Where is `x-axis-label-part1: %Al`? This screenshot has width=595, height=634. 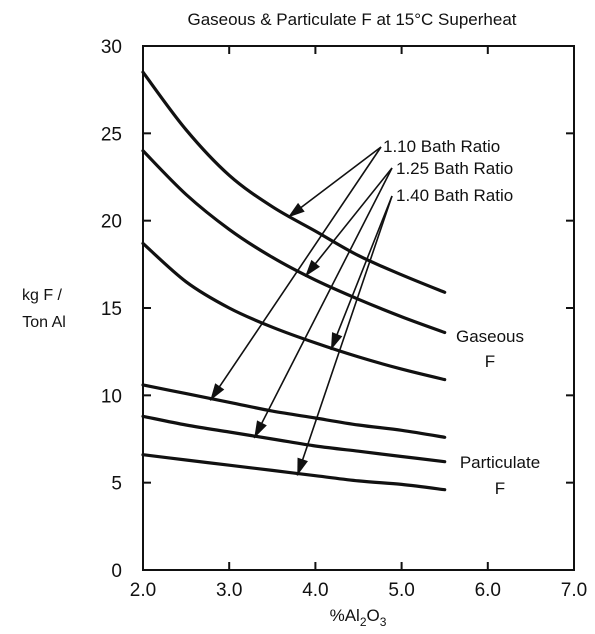 x-axis-label-part1: %Al is located at coordinates (345, 615).